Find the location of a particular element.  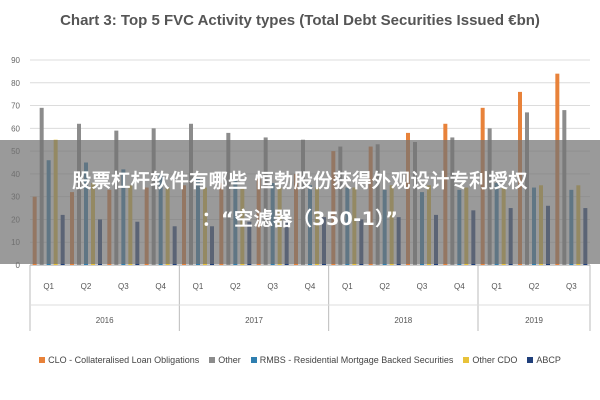

year-group-label: 2017 is located at coordinates (254, 320).